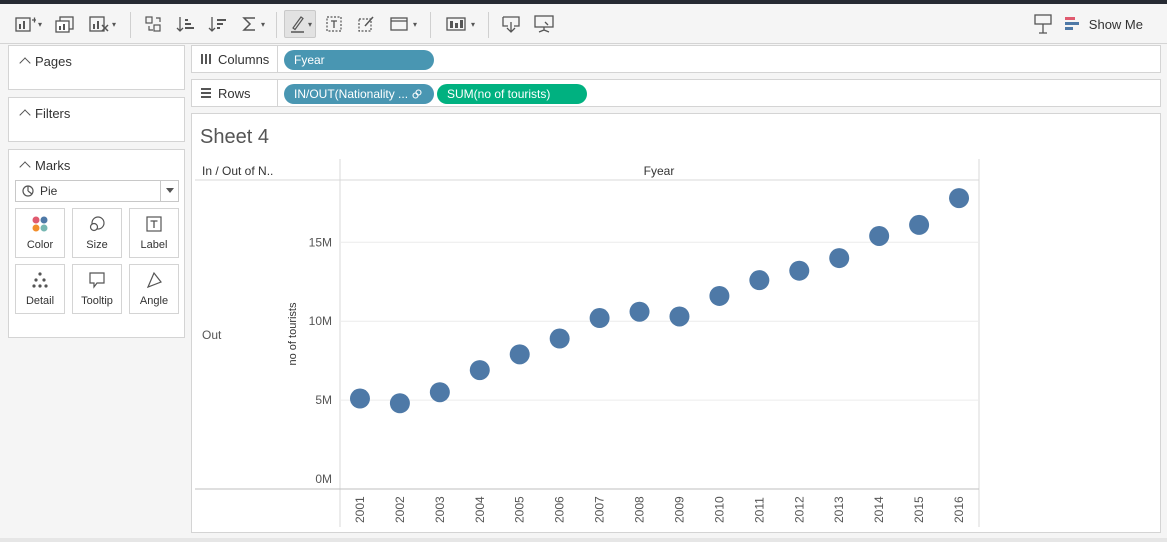  Describe the element at coordinates (544, 24) in the screenshot. I see `presentation-icon` at that location.